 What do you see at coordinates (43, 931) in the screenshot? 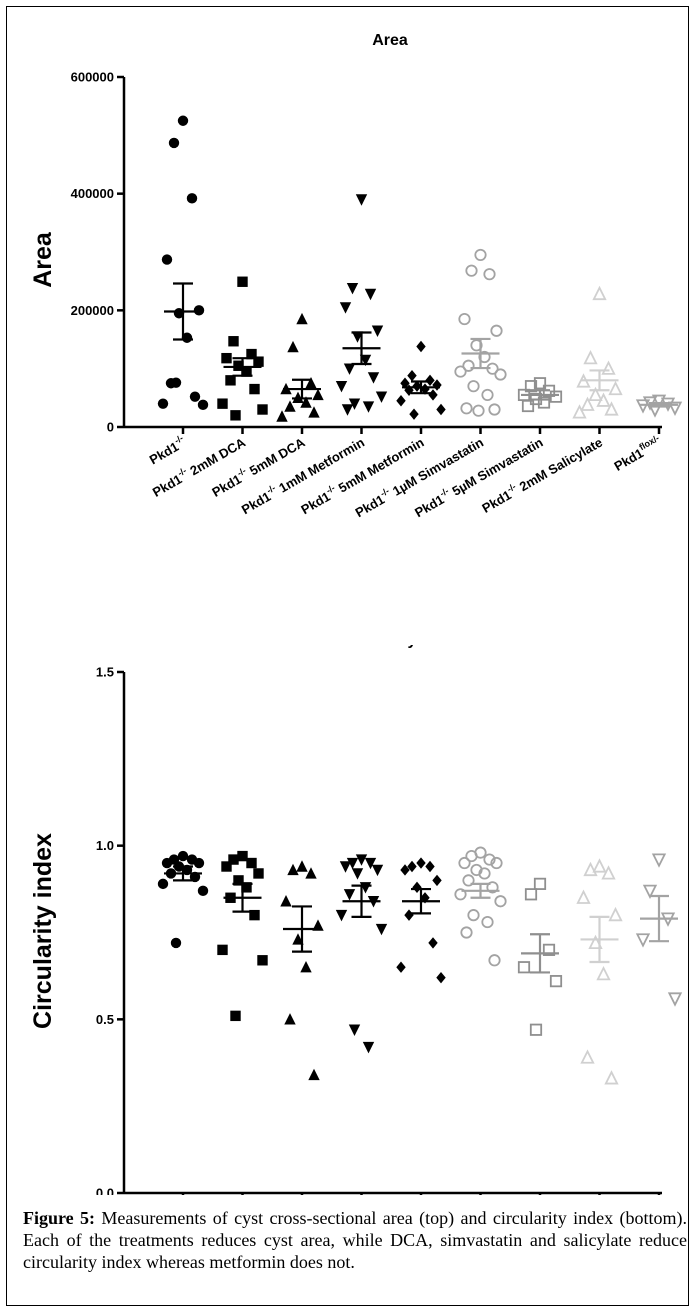
I see `y-axis-label: Circularity index` at bounding box center [43, 931].